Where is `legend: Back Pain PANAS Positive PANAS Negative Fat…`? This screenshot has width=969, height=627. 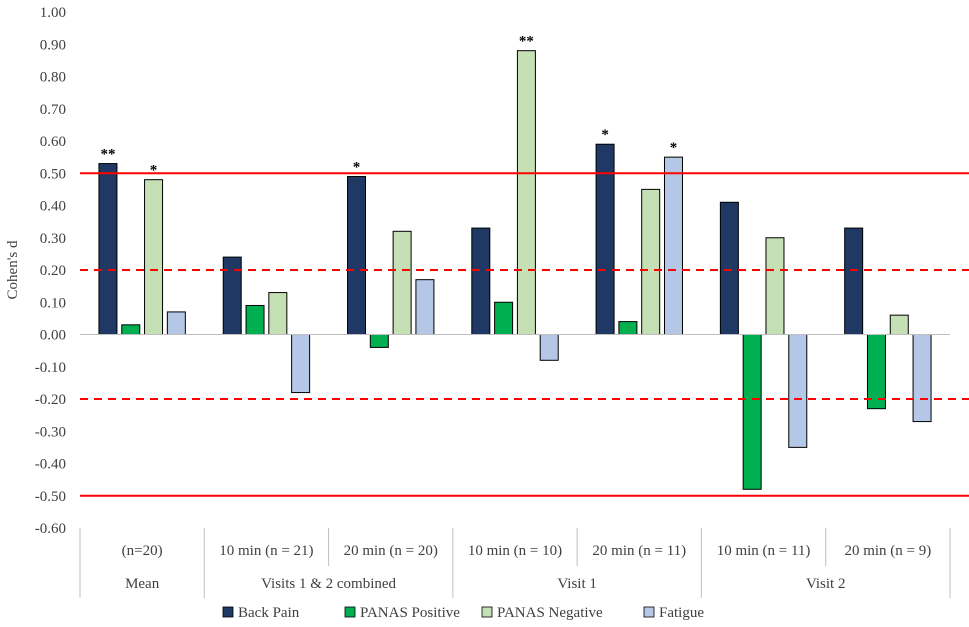
legend: Back Pain PANAS Positive PANAS Negative Fat… is located at coordinates (463, 613).